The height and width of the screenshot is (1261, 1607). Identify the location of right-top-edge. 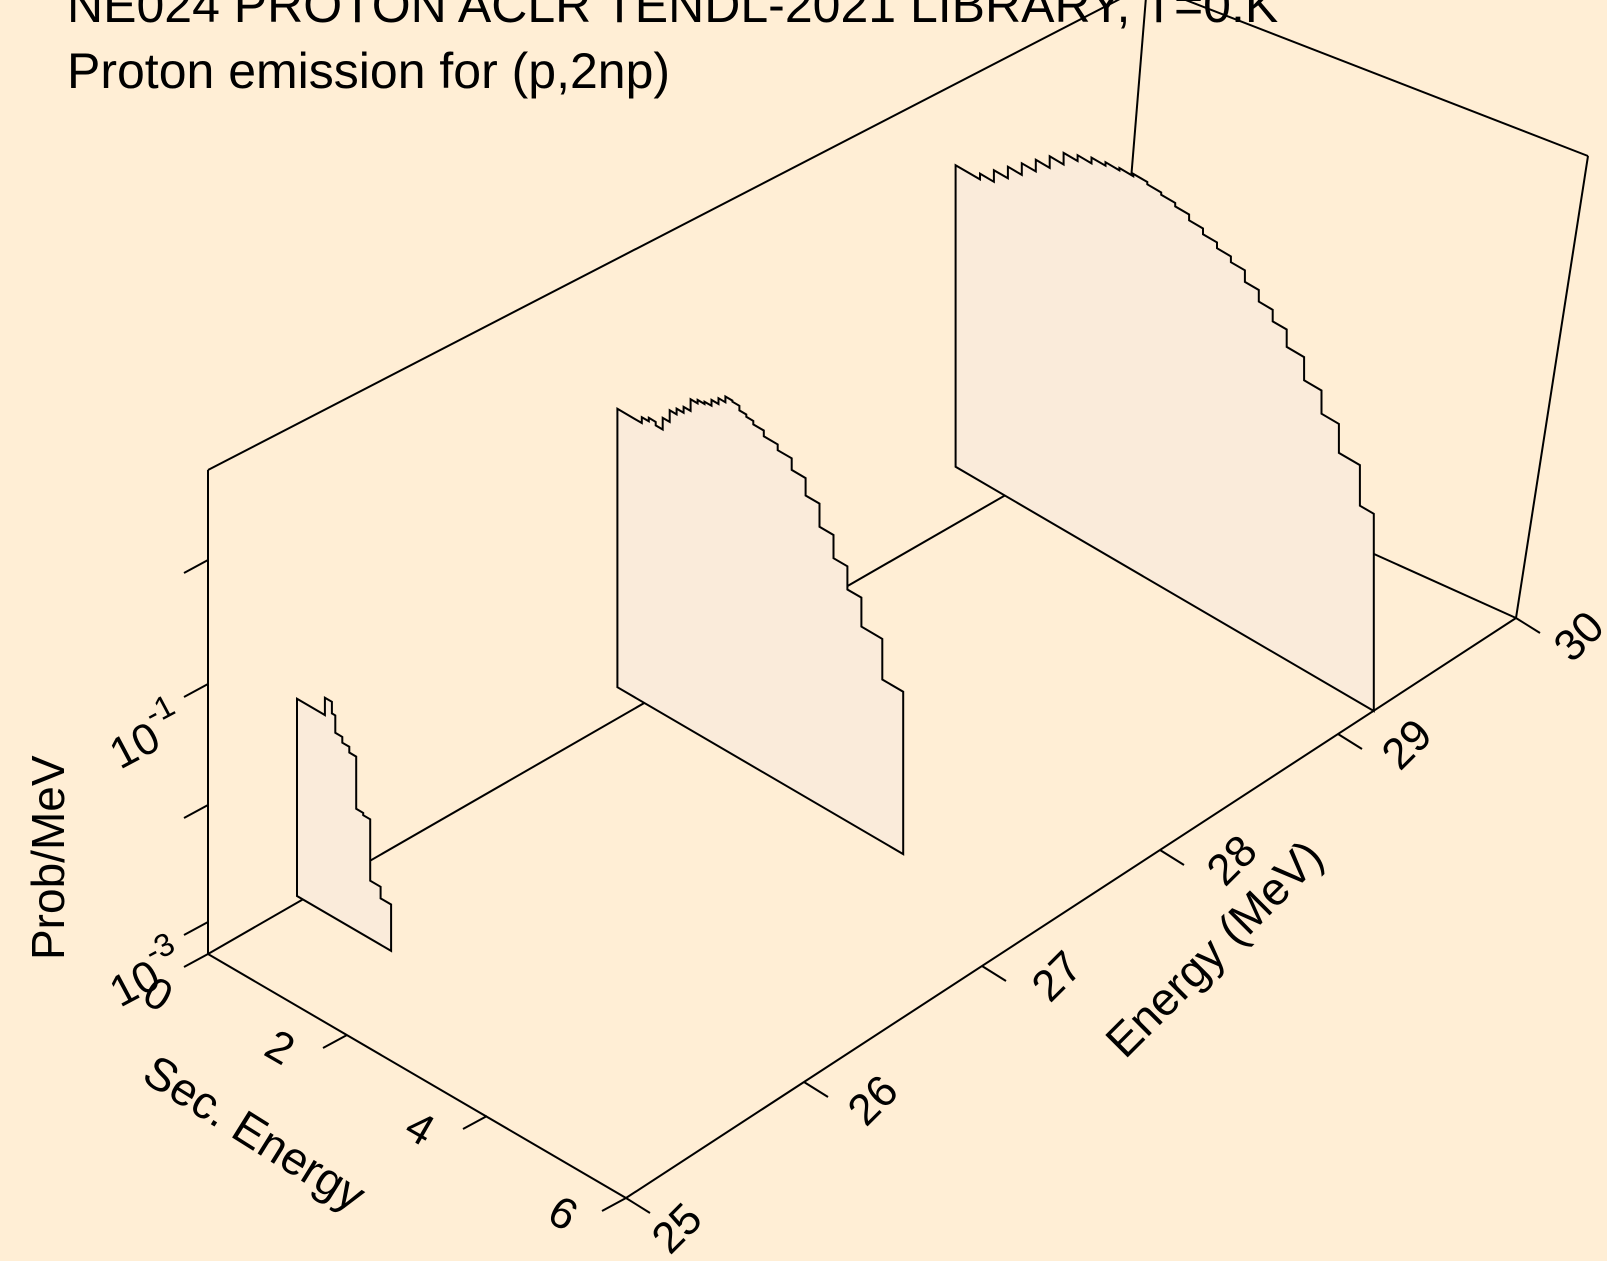
(1385, 78).